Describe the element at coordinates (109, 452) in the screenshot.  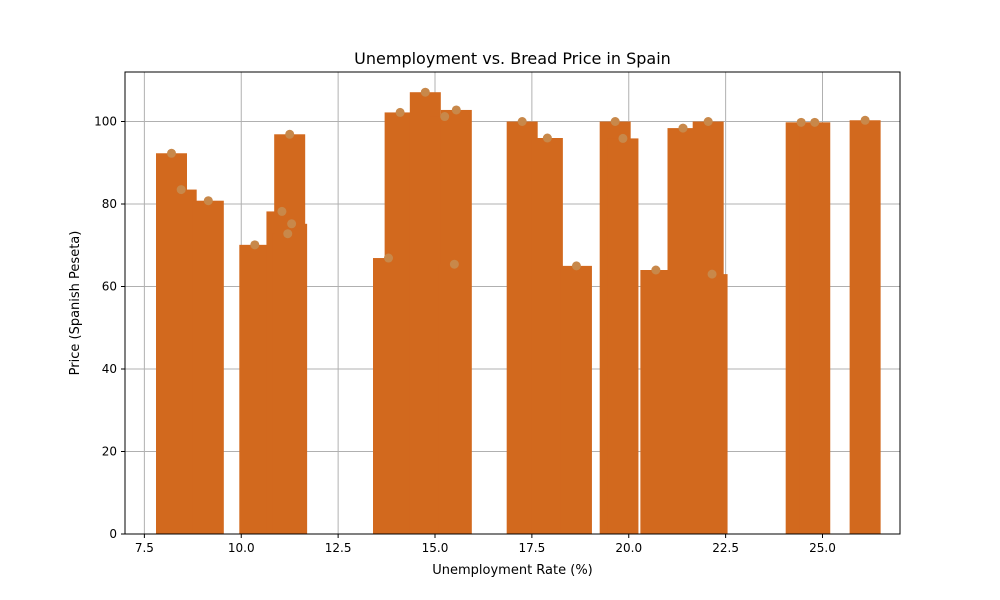
I see `y-tick-label: 20` at that location.